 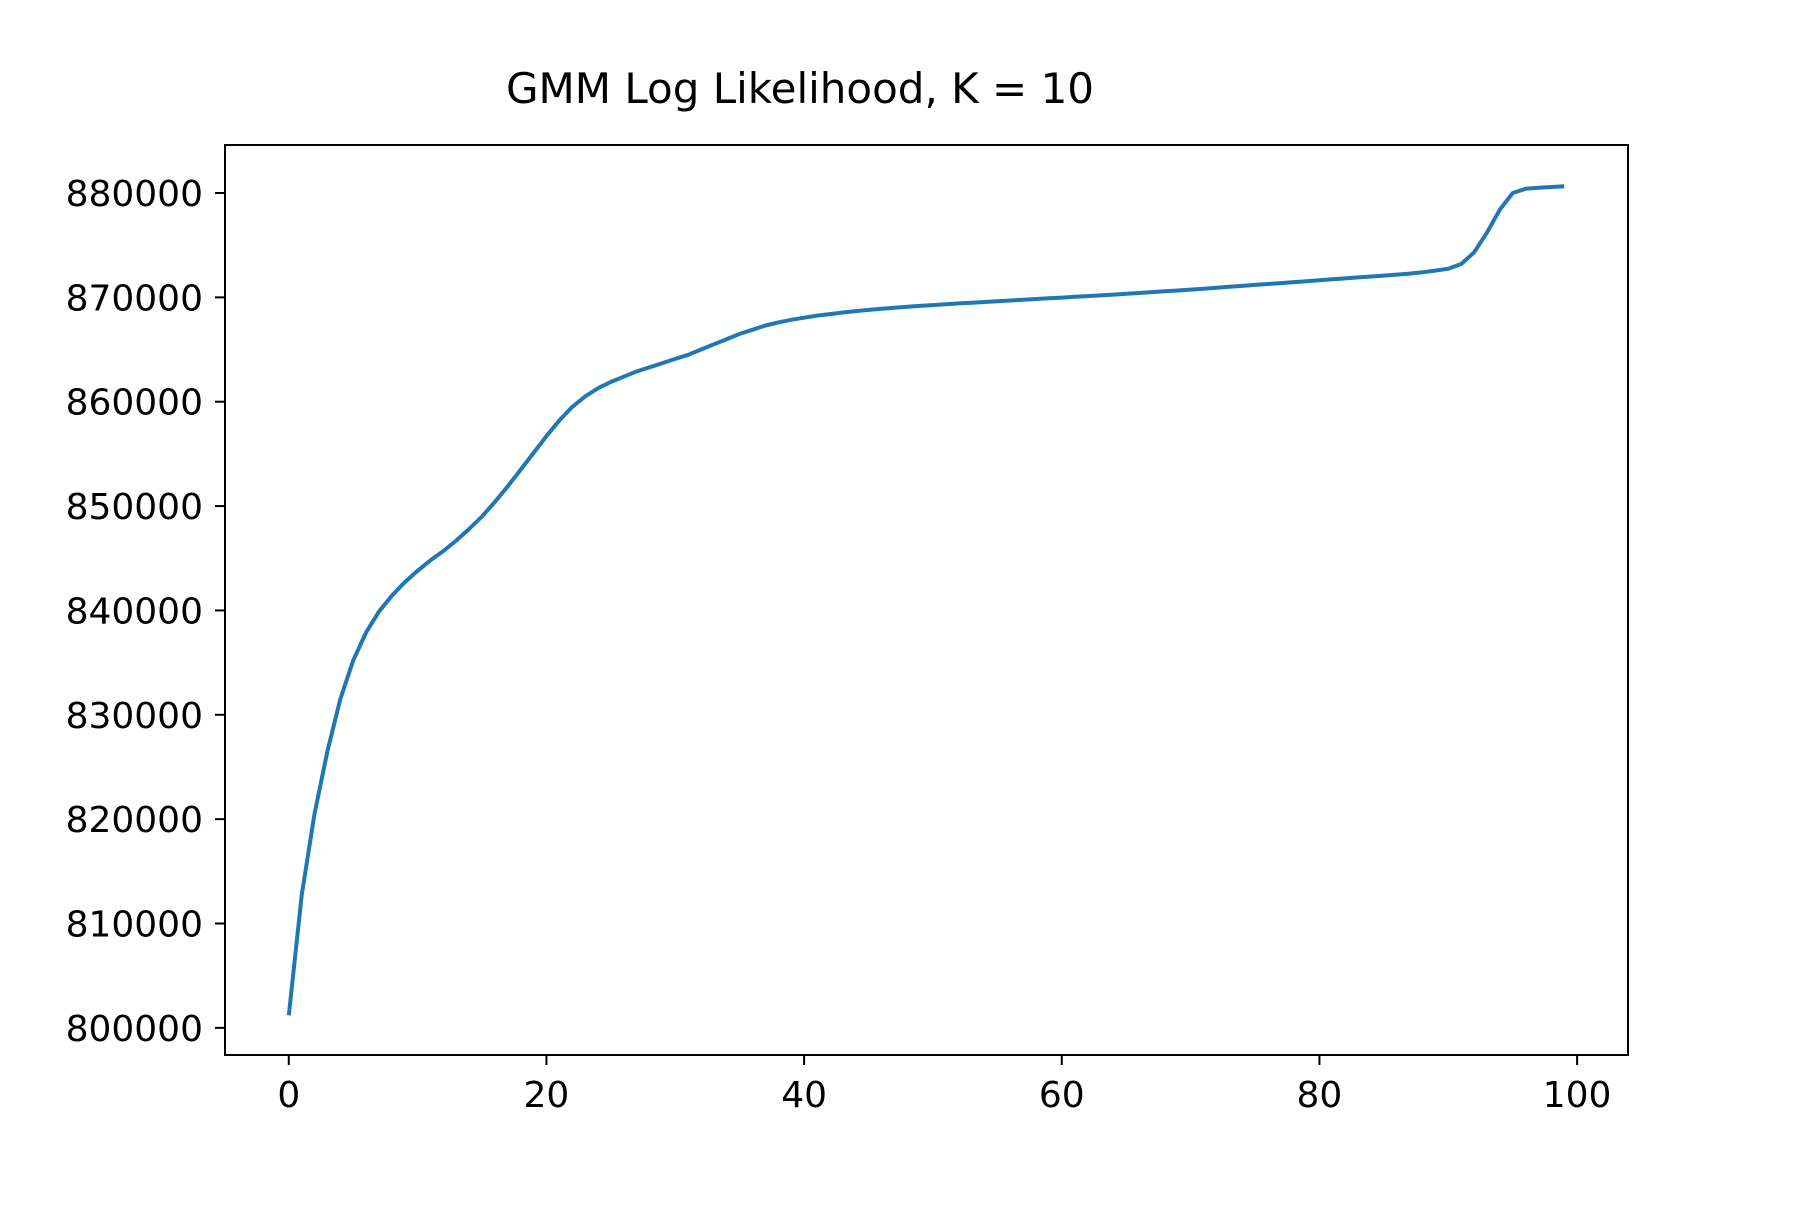 I want to click on y-tick-label: 830000, so click(x=134, y=716).